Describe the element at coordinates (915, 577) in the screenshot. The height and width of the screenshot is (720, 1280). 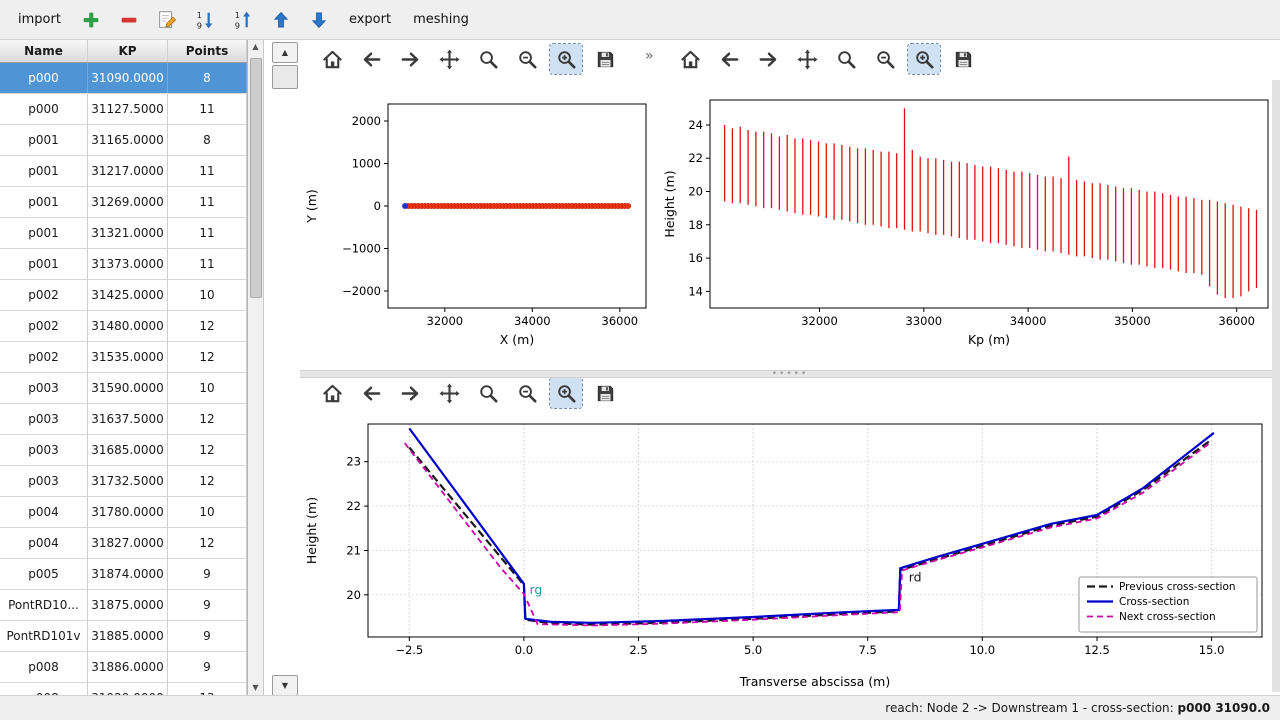
I see `svg-text: rd` at that location.